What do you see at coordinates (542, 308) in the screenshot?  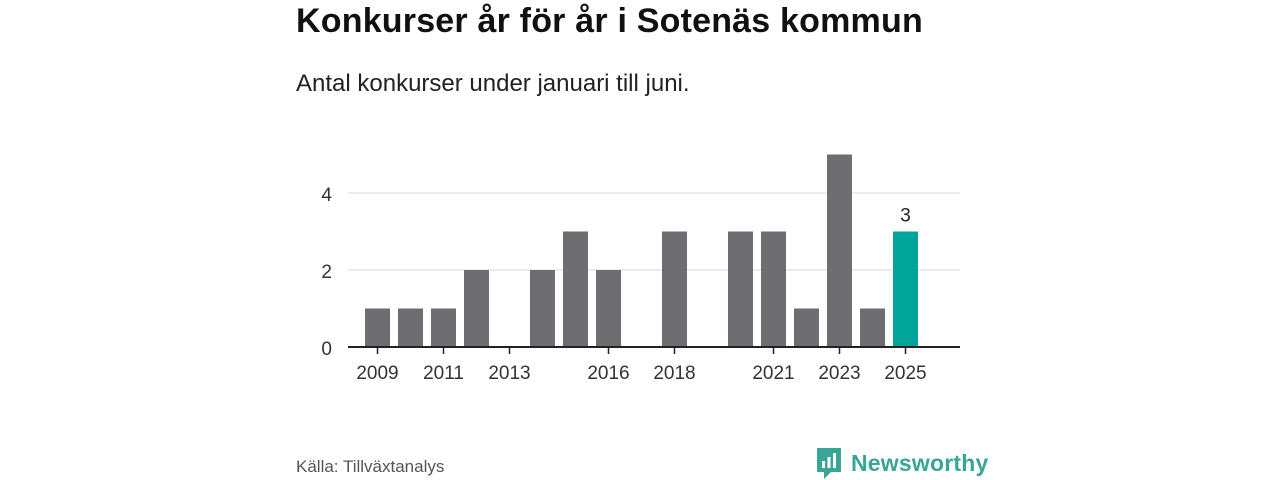 I see `bar-2014` at bounding box center [542, 308].